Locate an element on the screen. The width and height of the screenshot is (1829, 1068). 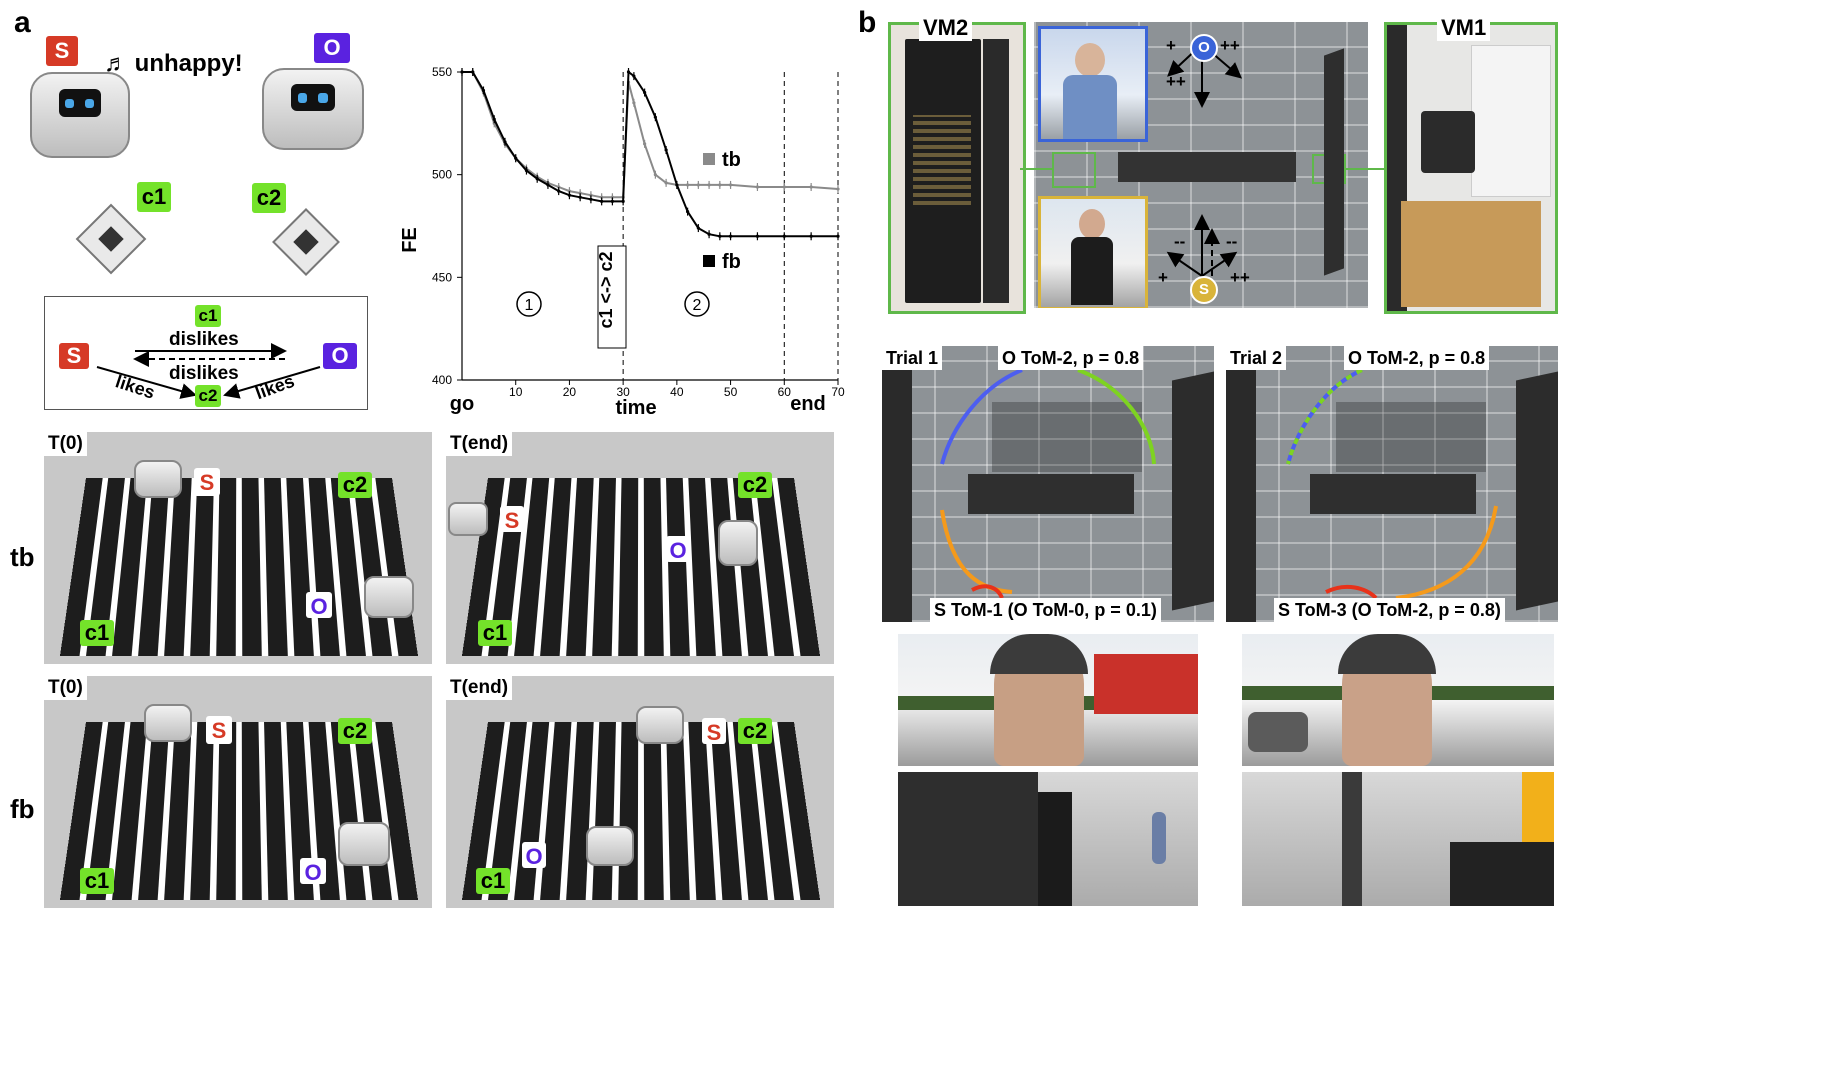
chart-x-tick-label: 60 is located at coordinates (785, 392).